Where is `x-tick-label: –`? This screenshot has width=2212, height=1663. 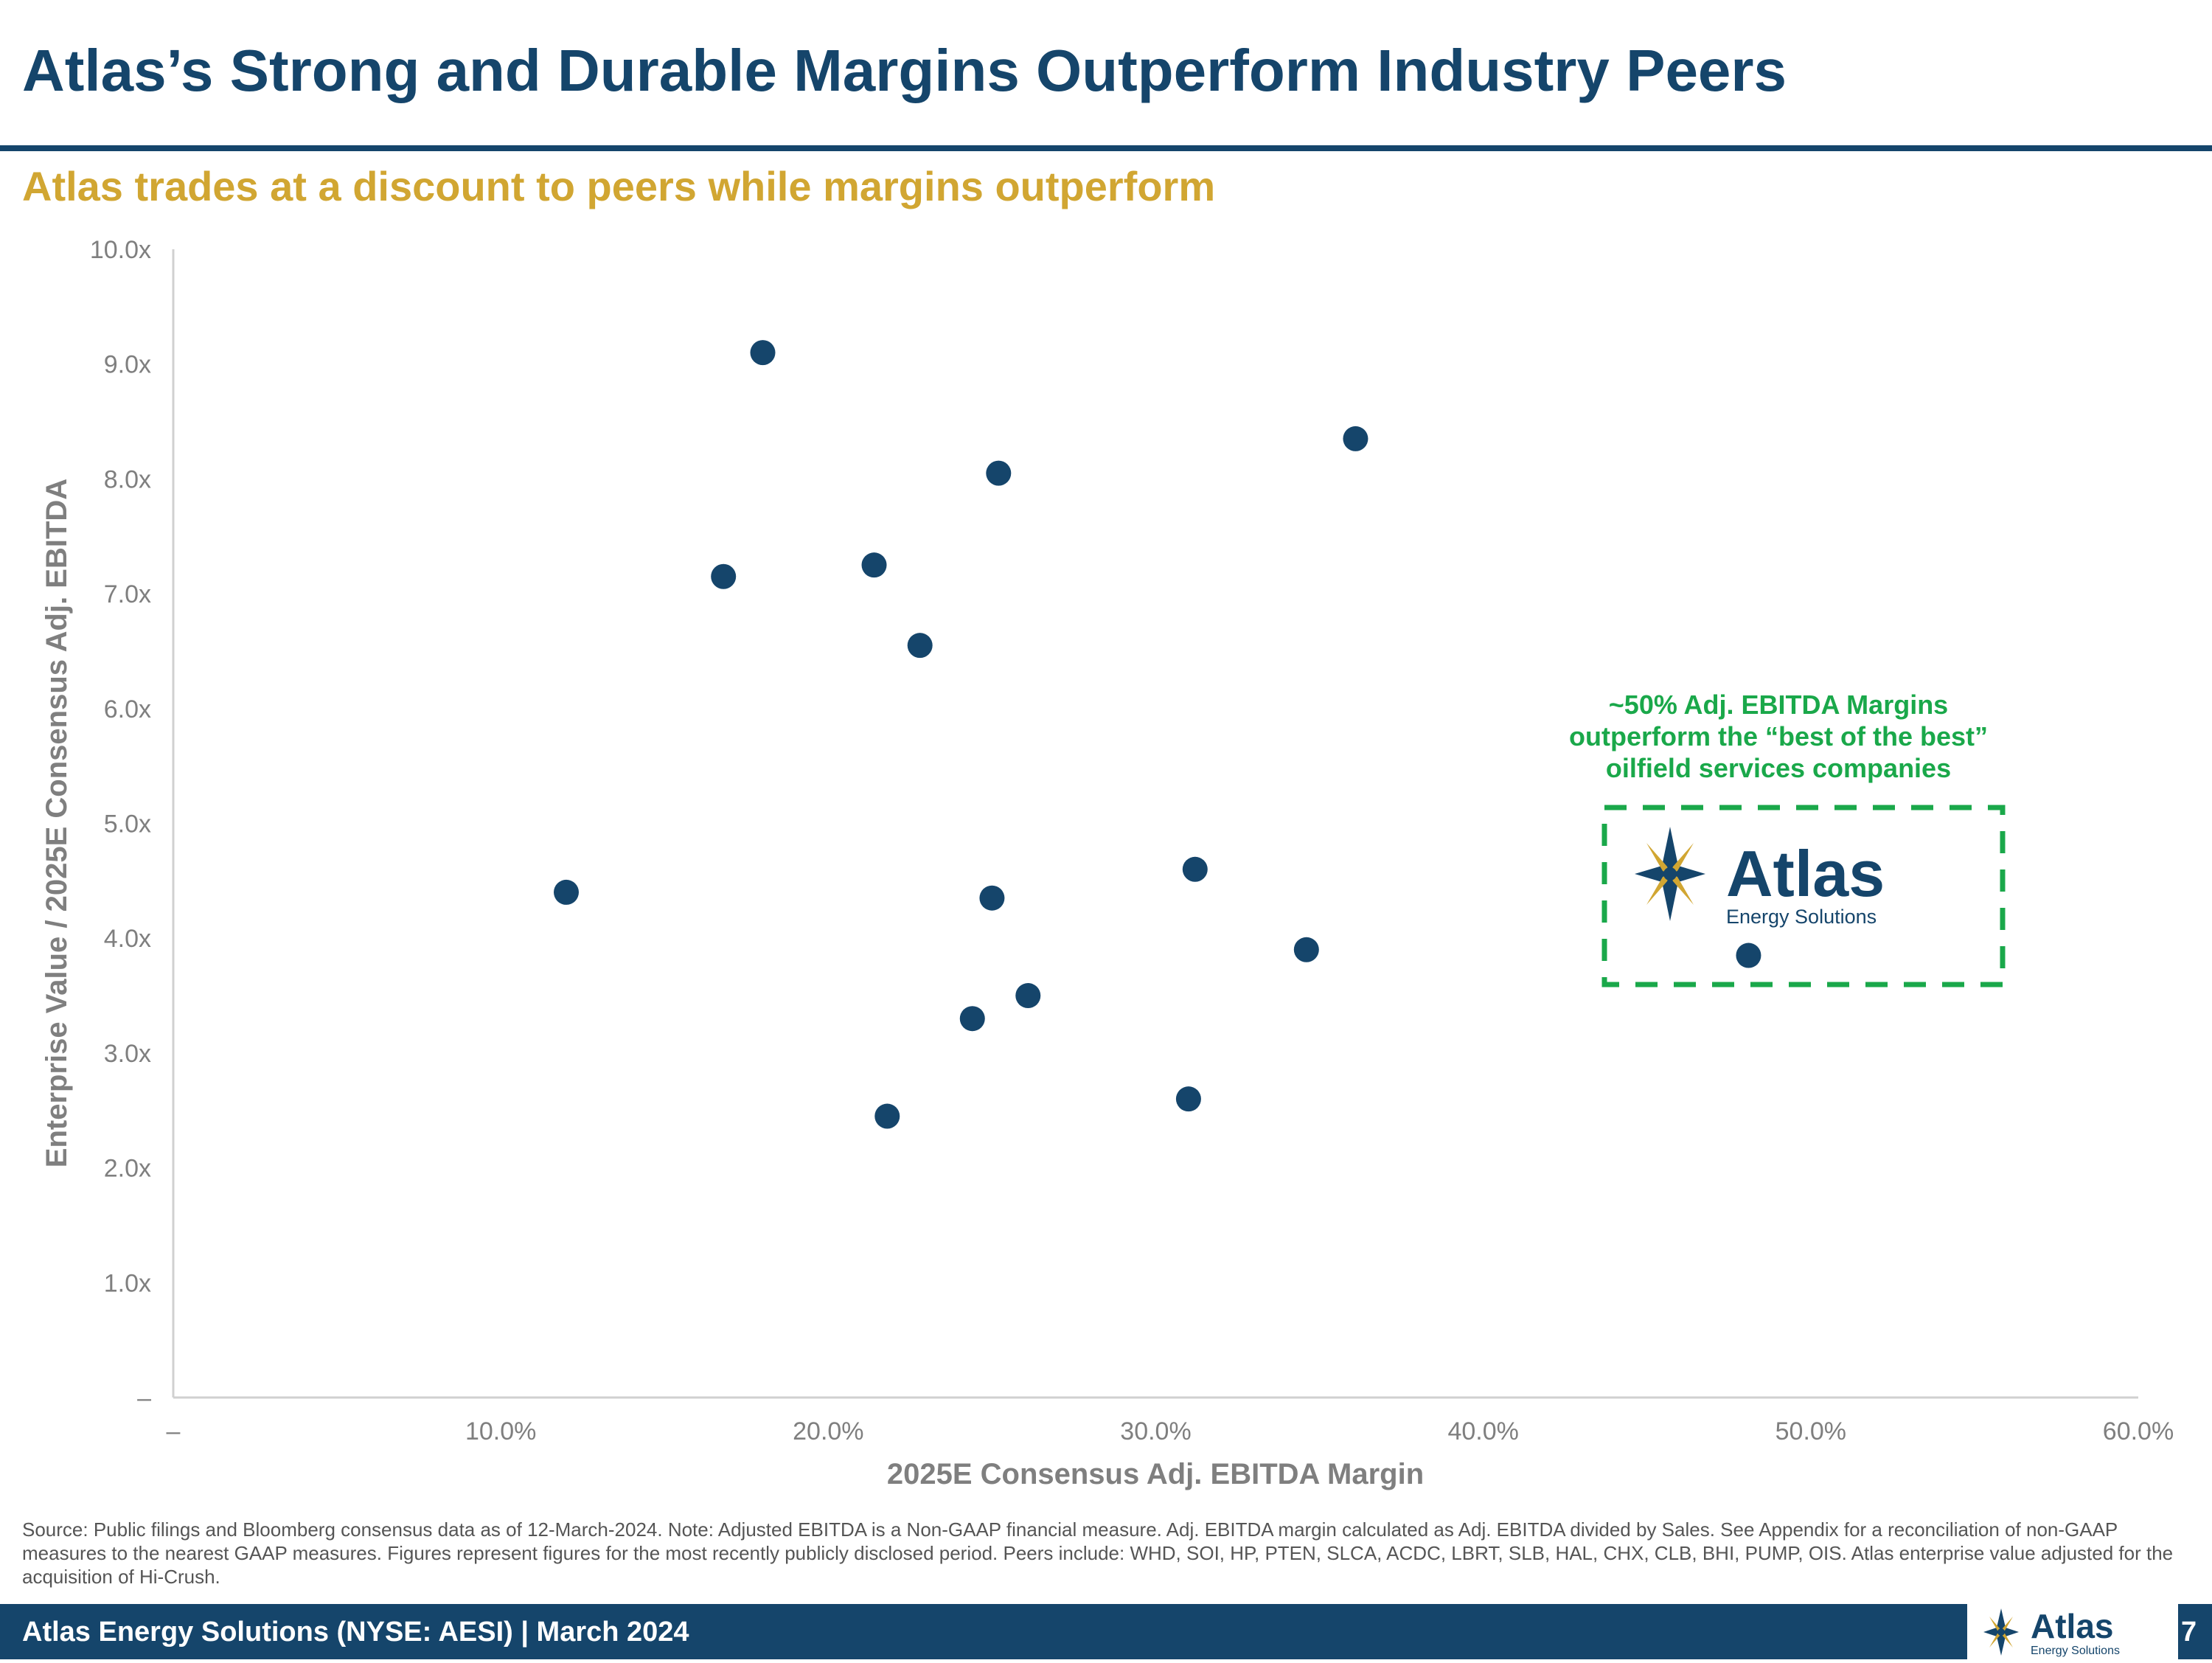
x-tick-label: – is located at coordinates (174, 1431).